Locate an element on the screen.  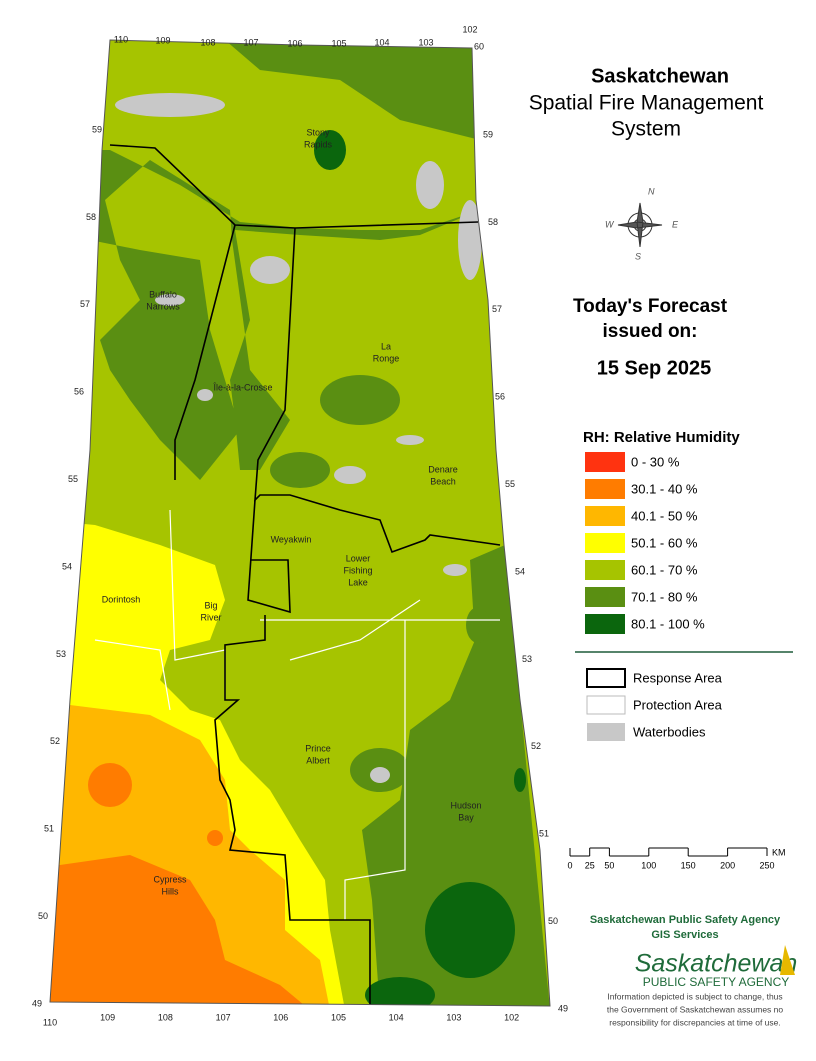
scale-label: 50 is located at coordinates (609, 865).